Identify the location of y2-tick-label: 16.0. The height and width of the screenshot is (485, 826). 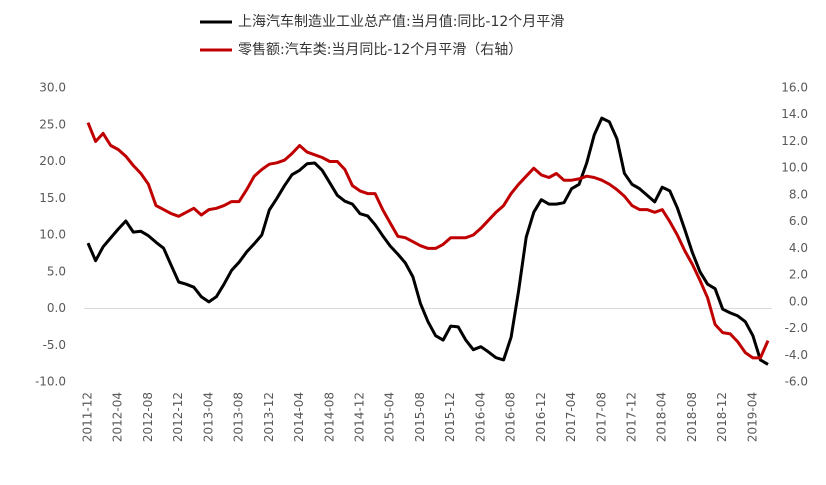
(794, 88).